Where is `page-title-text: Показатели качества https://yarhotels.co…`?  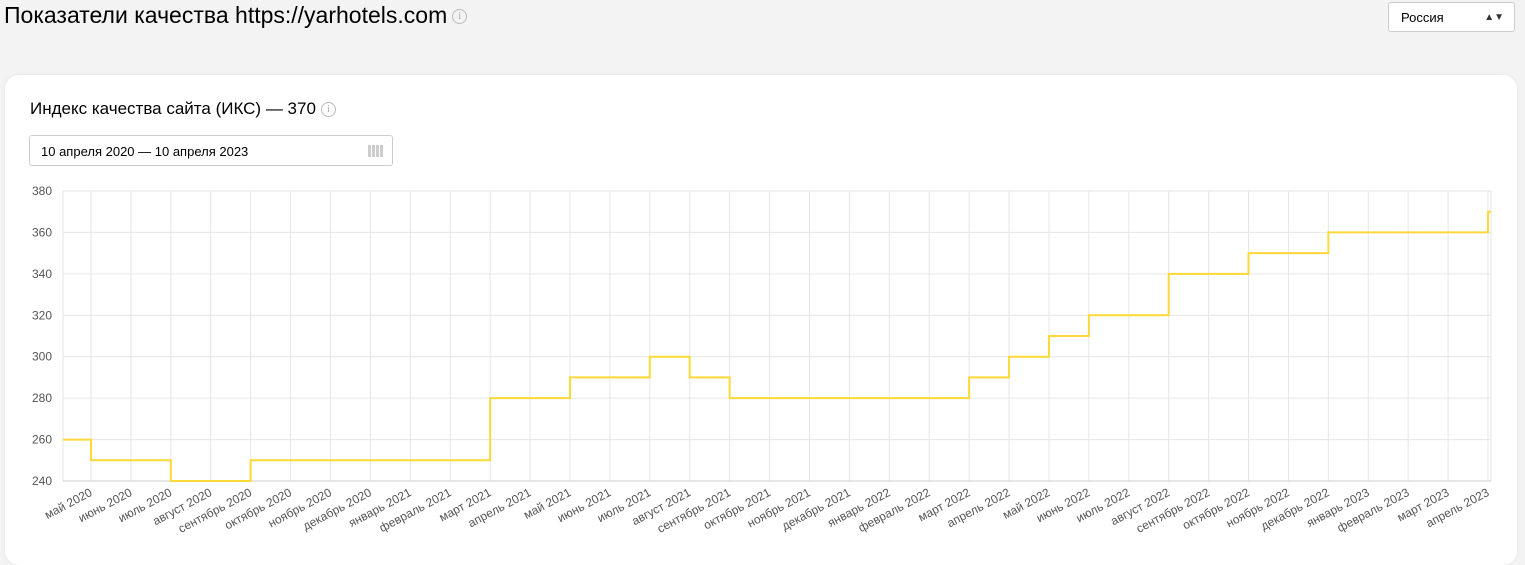 page-title-text: Показатели качества https://yarhotels.co… is located at coordinates (226, 15).